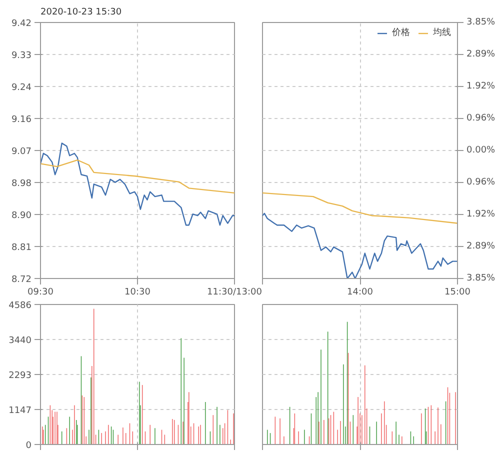  Describe the element at coordinates (21, 152) in the screenshot. I see `y-tick-label: 9.07` at that location.